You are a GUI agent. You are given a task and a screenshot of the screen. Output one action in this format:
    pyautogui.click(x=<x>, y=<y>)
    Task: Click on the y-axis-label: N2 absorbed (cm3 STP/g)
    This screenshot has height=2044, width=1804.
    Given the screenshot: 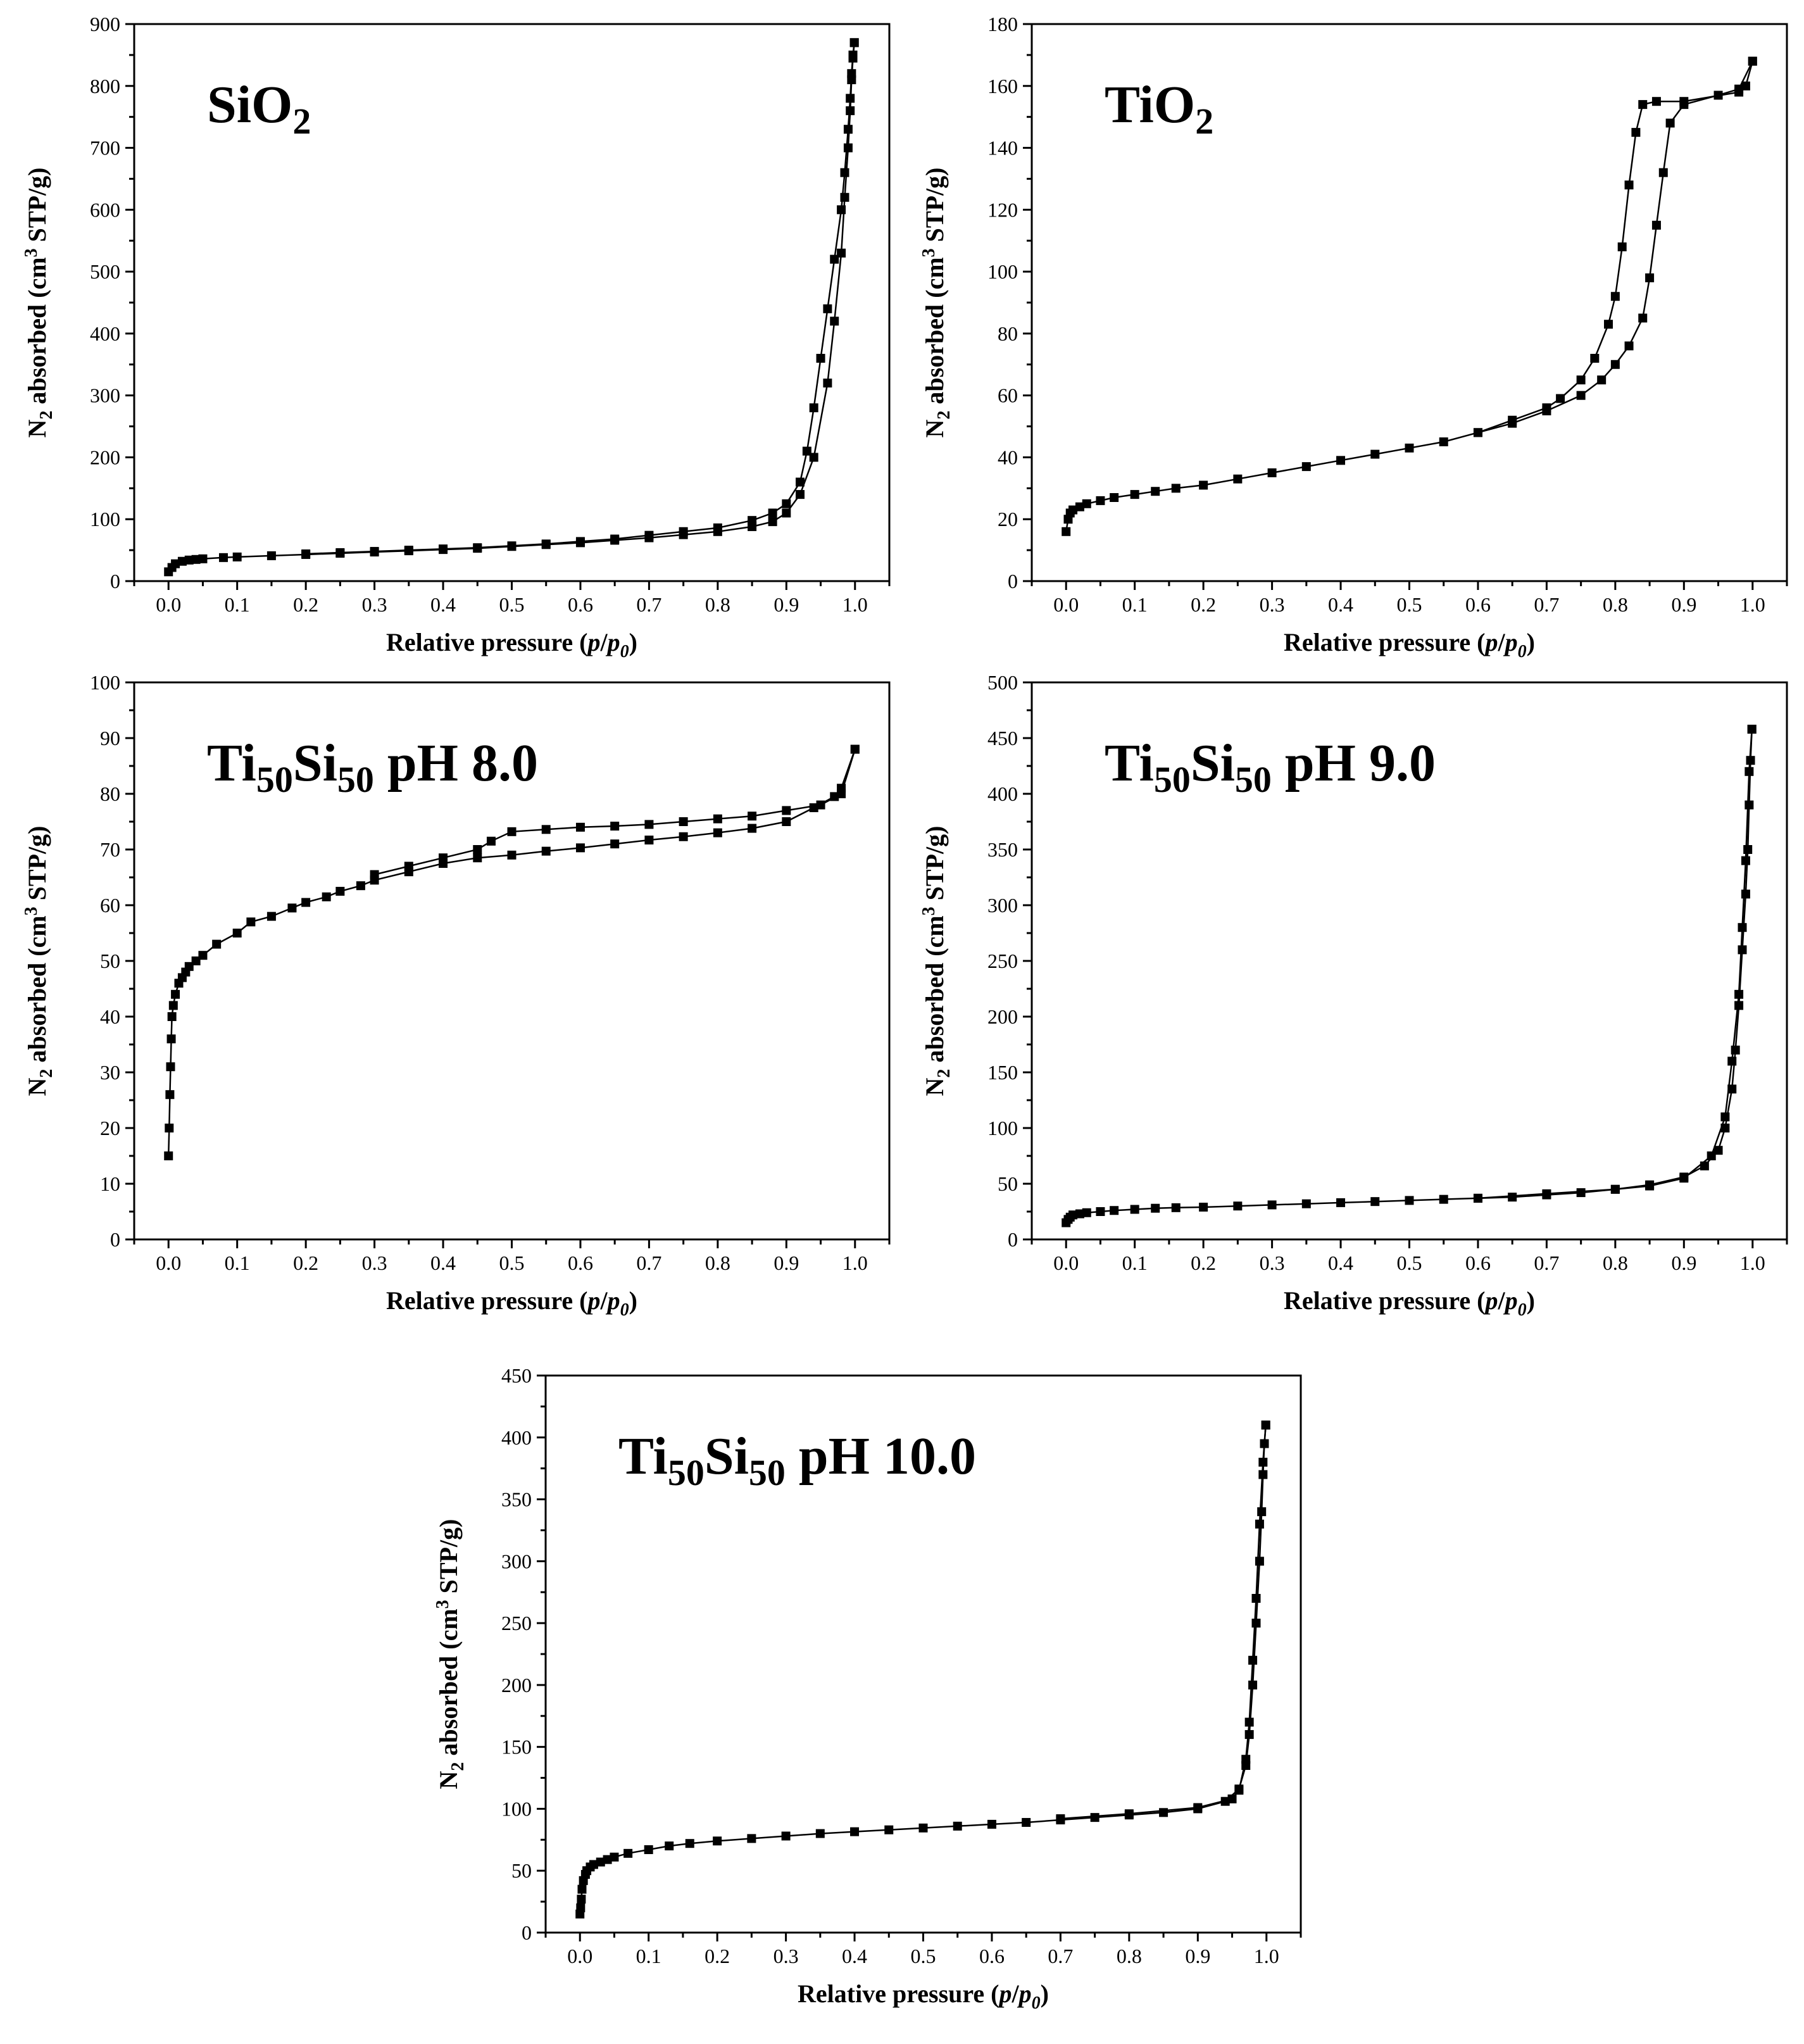 What is the action you would take?
    pyautogui.click(x=39, y=303)
    